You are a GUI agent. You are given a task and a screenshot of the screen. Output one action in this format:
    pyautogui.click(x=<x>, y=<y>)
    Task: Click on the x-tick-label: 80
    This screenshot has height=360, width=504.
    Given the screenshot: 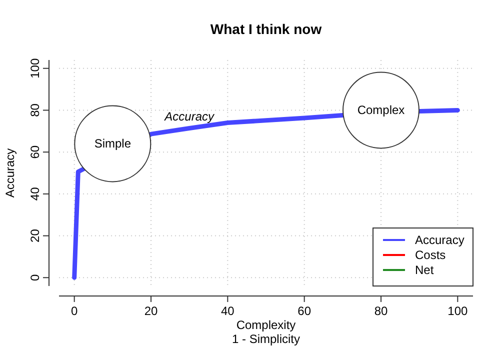 What is the action you would take?
    pyautogui.click(x=381, y=311)
    